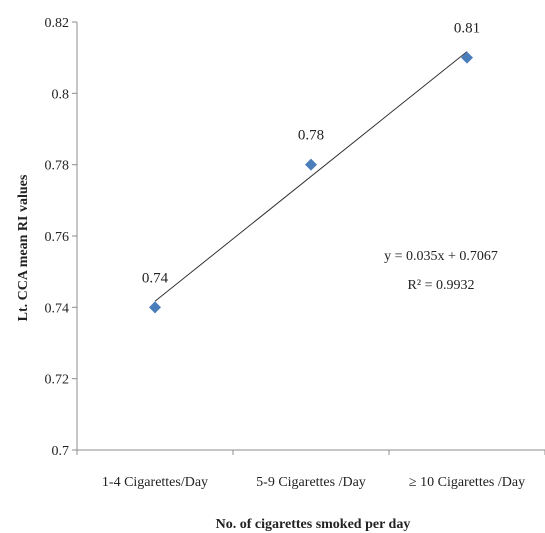 Image resolution: width=545 pixels, height=533 pixels. What do you see at coordinates (57, 380) in the screenshot?
I see `y-tick-label: 0.72` at bounding box center [57, 380].